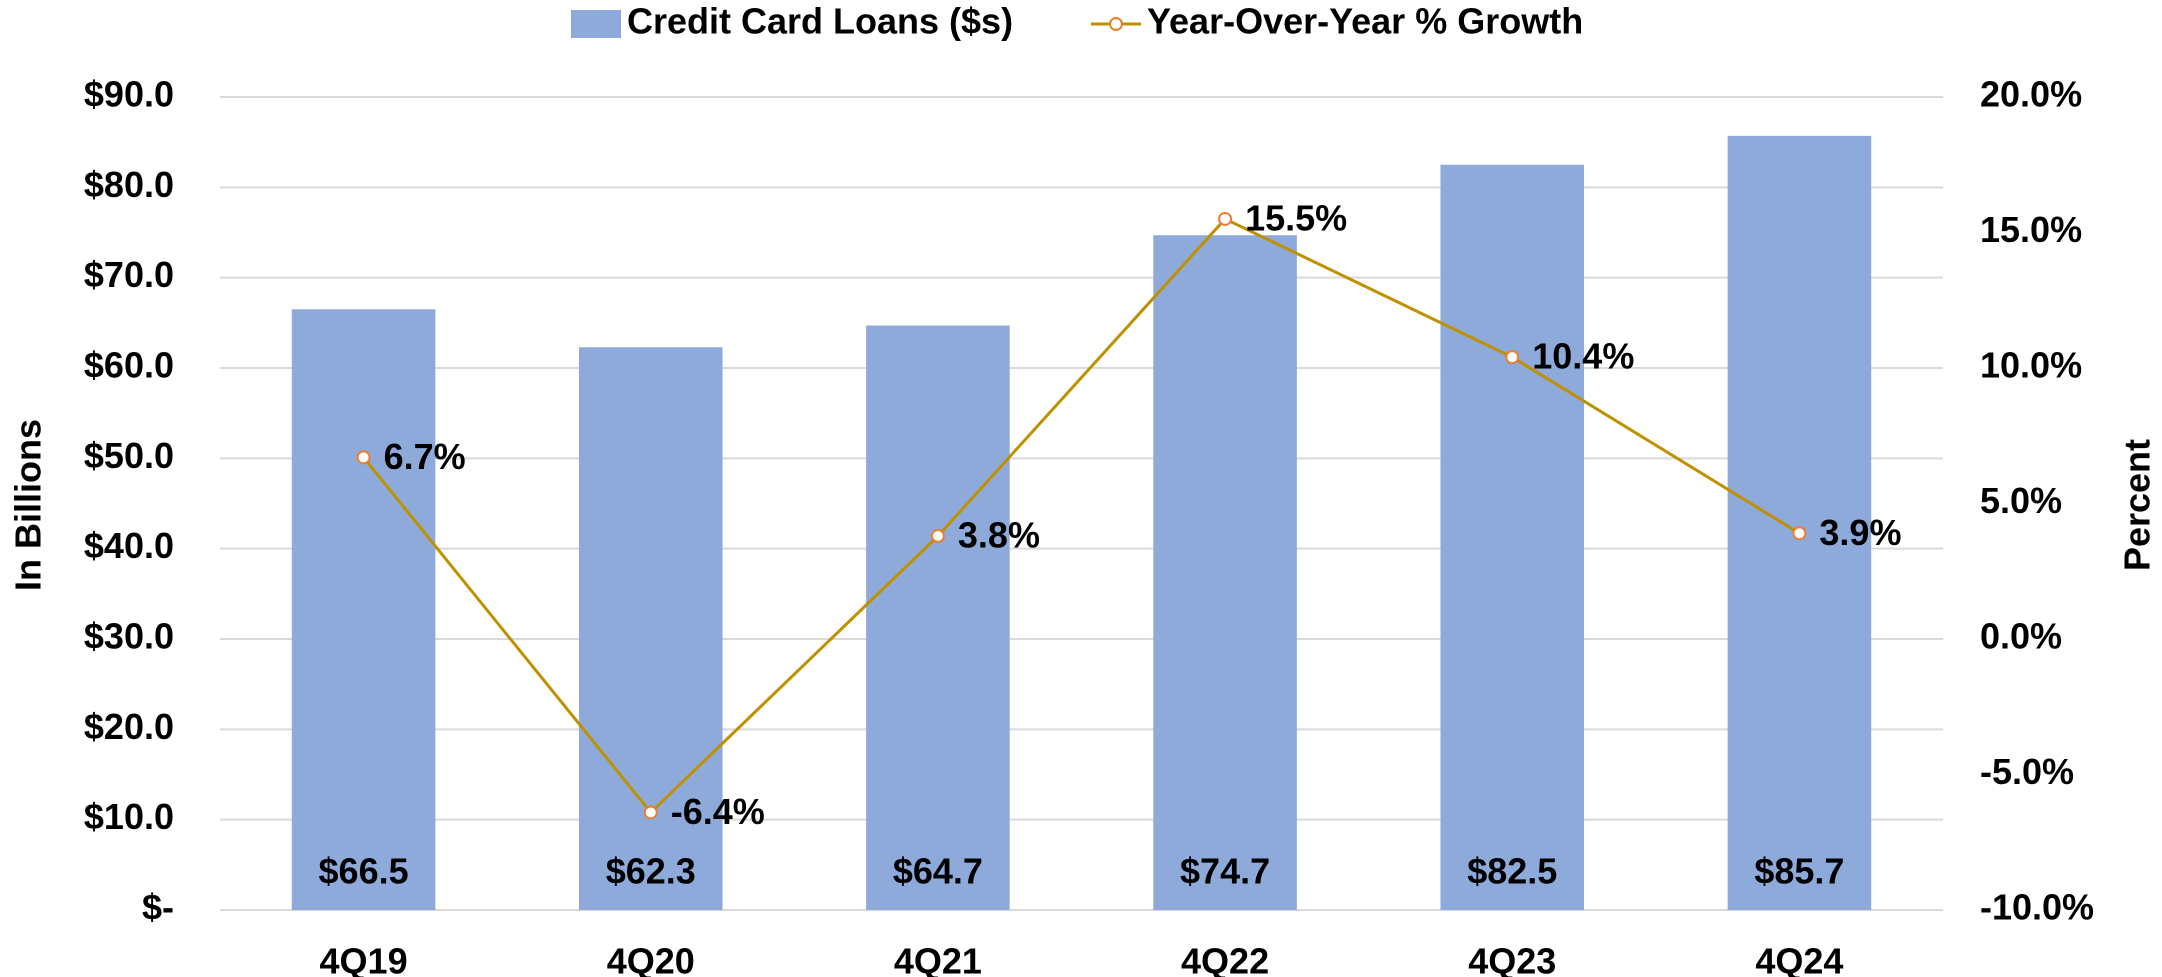 This screenshot has height=977, width=2162. What do you see at coordinates (129, 274) in the screenshot?
I see `y-tick-label: $70.0` at bounding box center [129, 274].